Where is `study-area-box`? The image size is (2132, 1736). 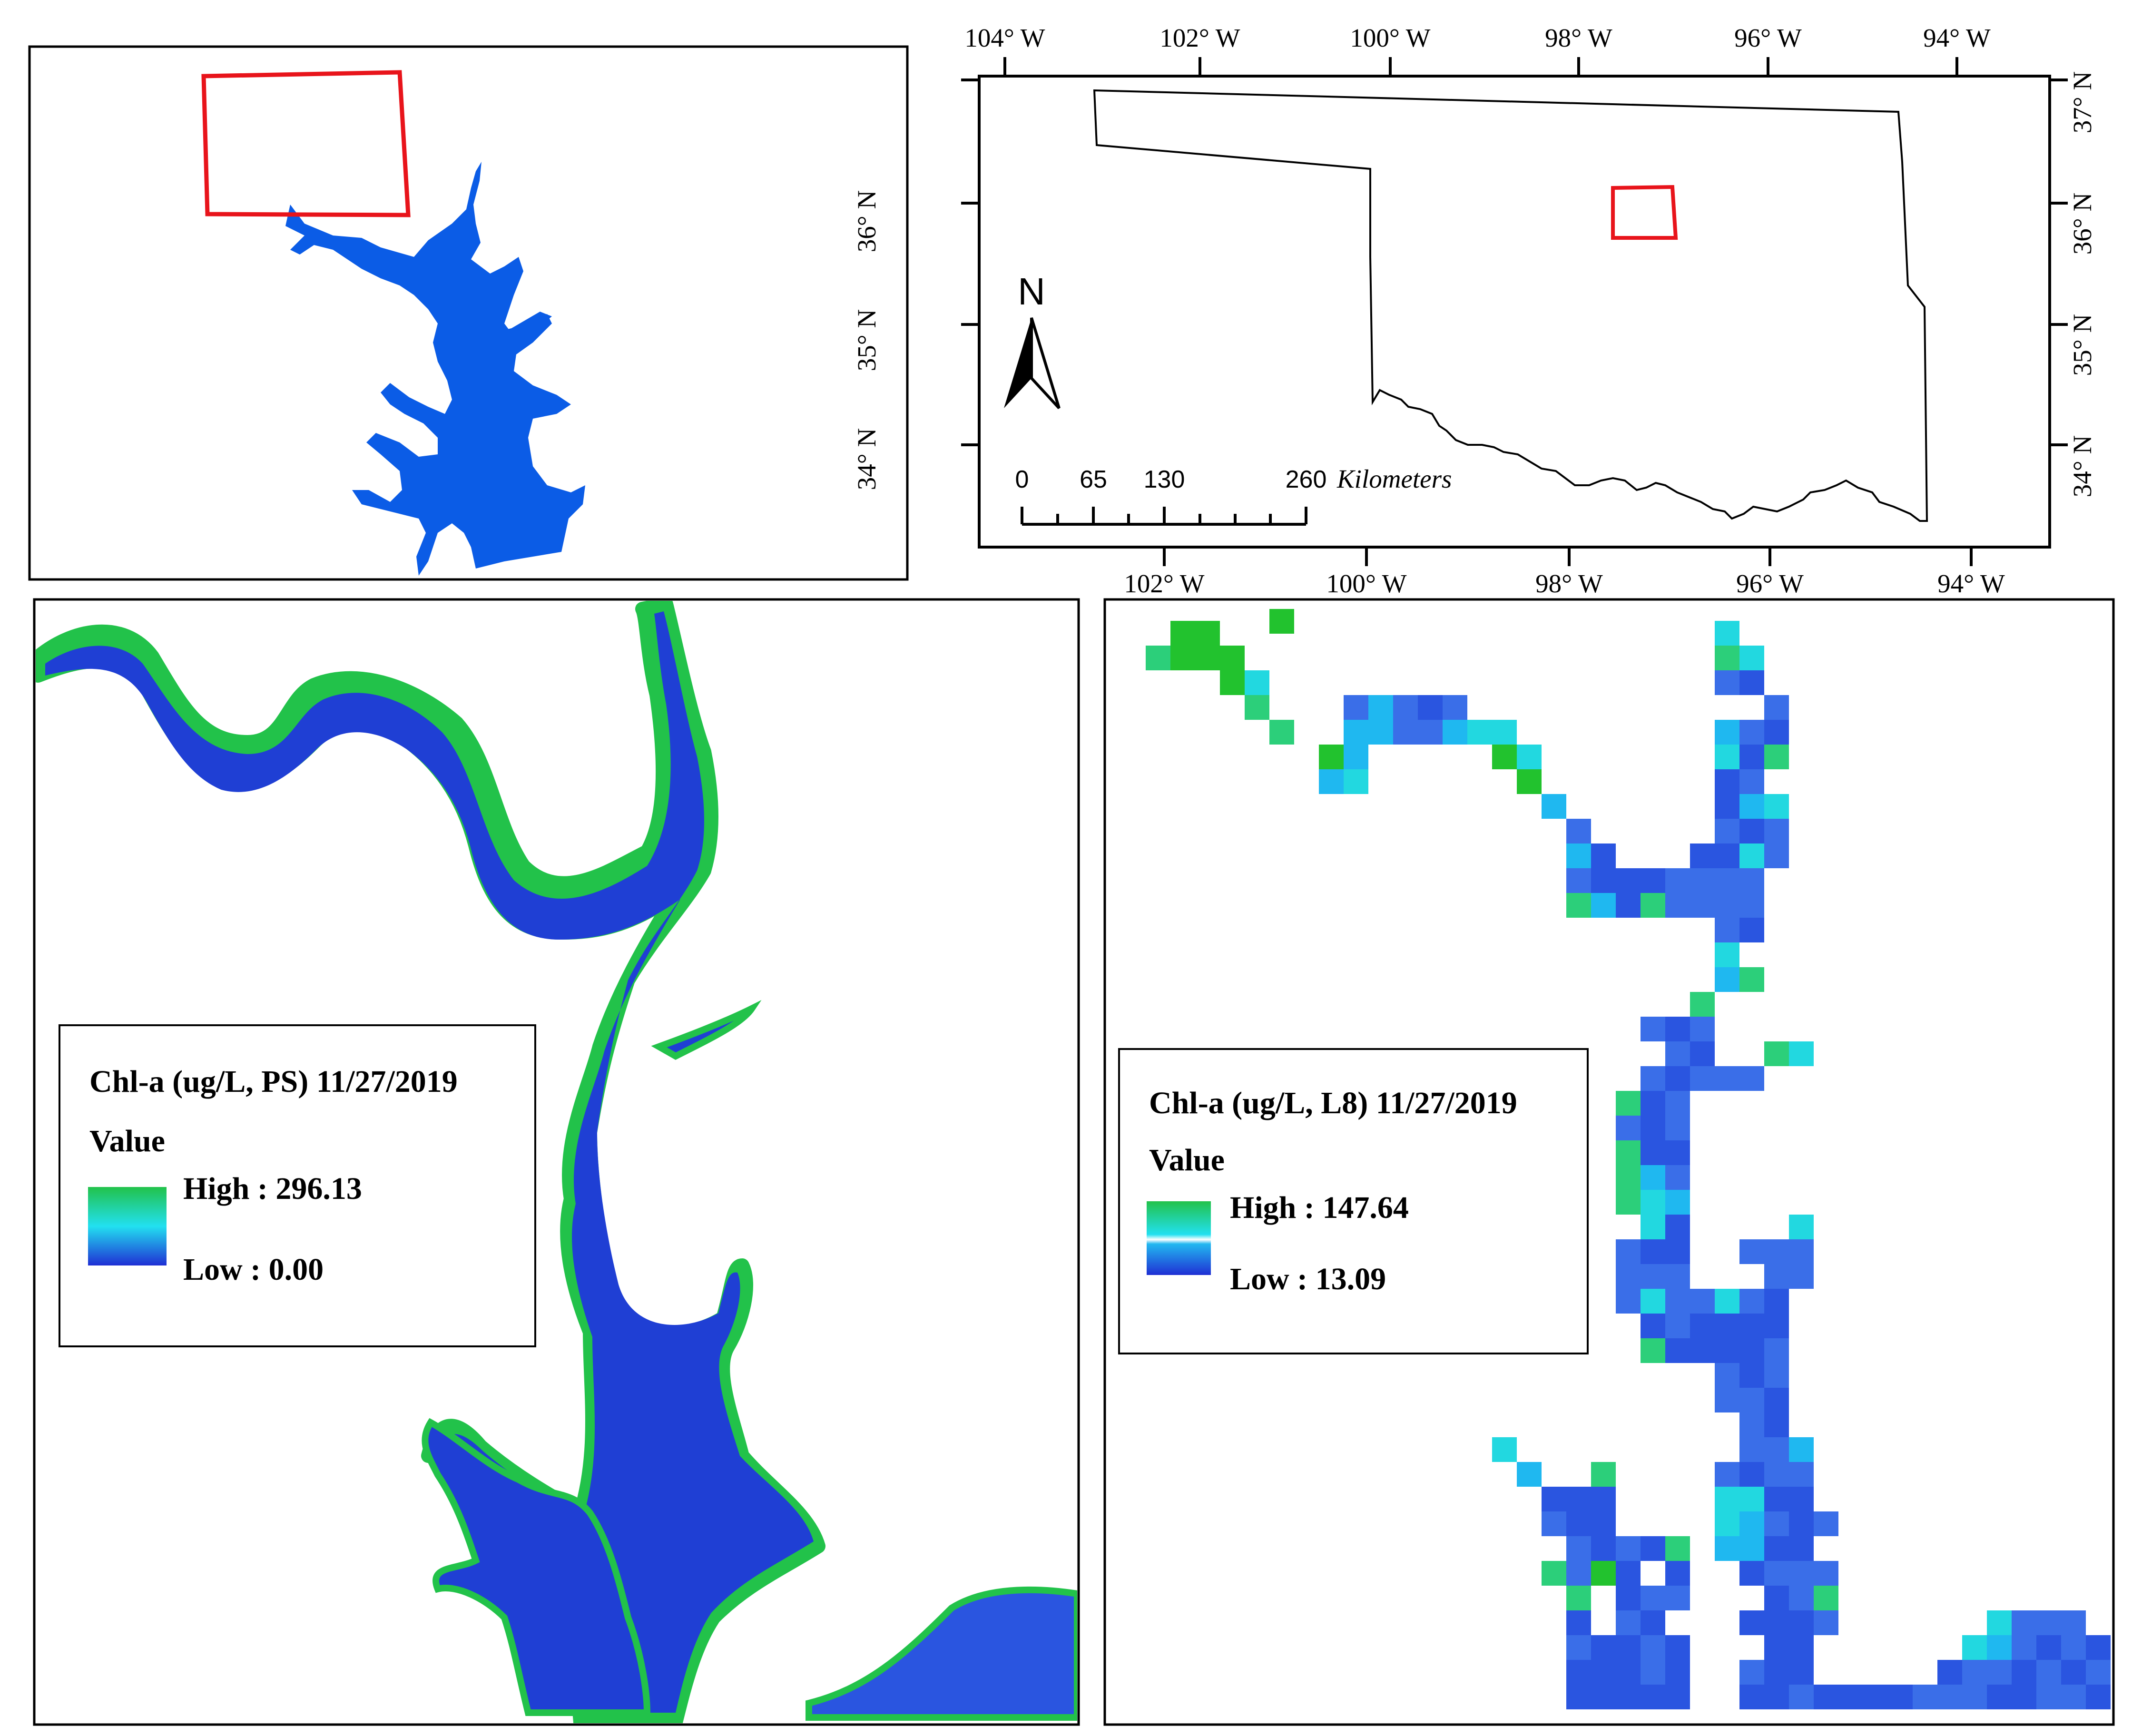
study-area-box is located at coordinates (306, 144).